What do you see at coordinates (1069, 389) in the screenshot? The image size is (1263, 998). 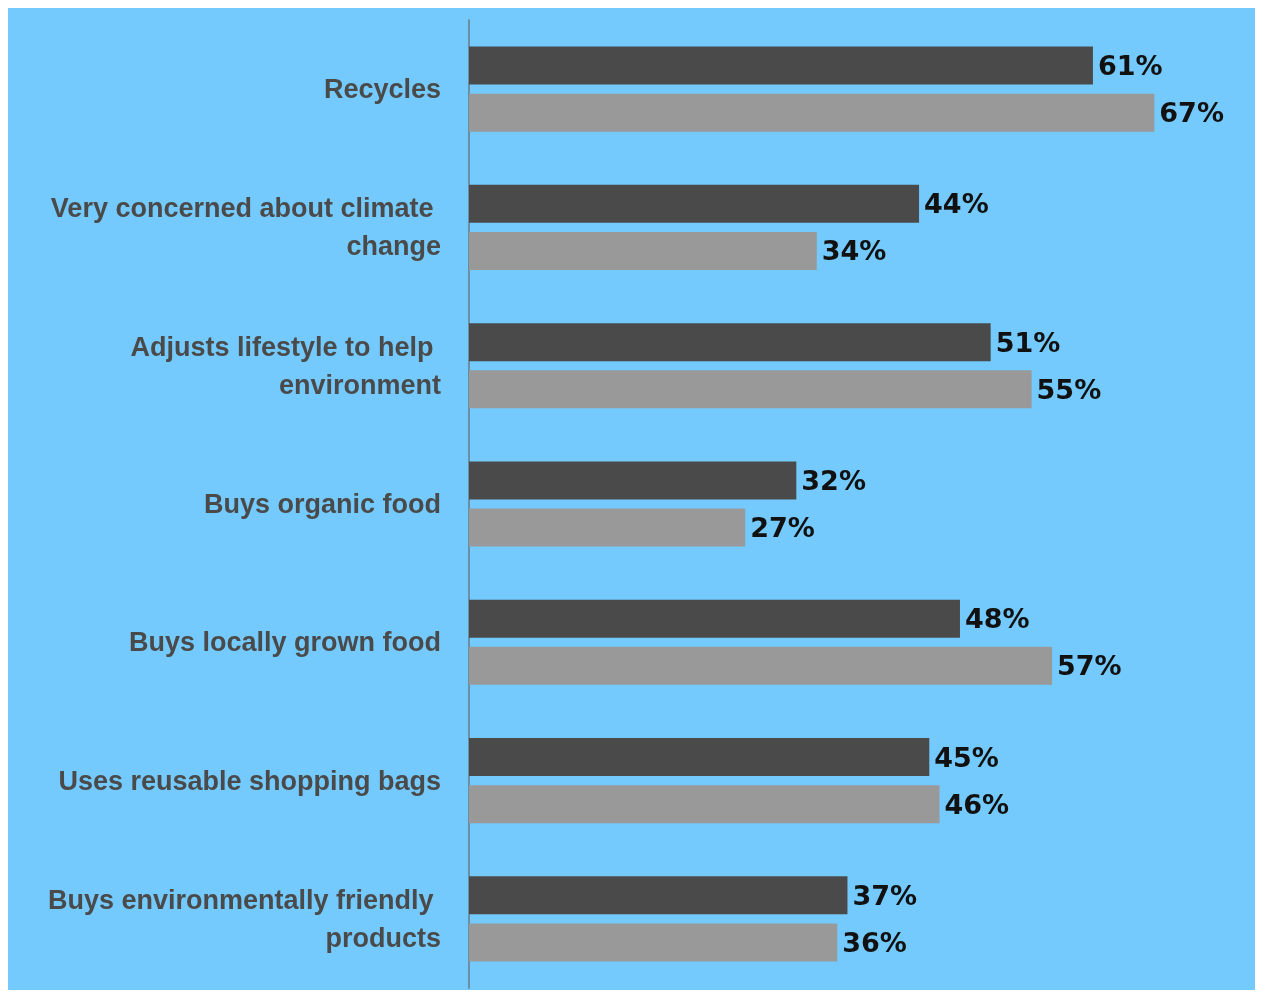 I see `data-label: 55%` at bounding box center [1069, 389].